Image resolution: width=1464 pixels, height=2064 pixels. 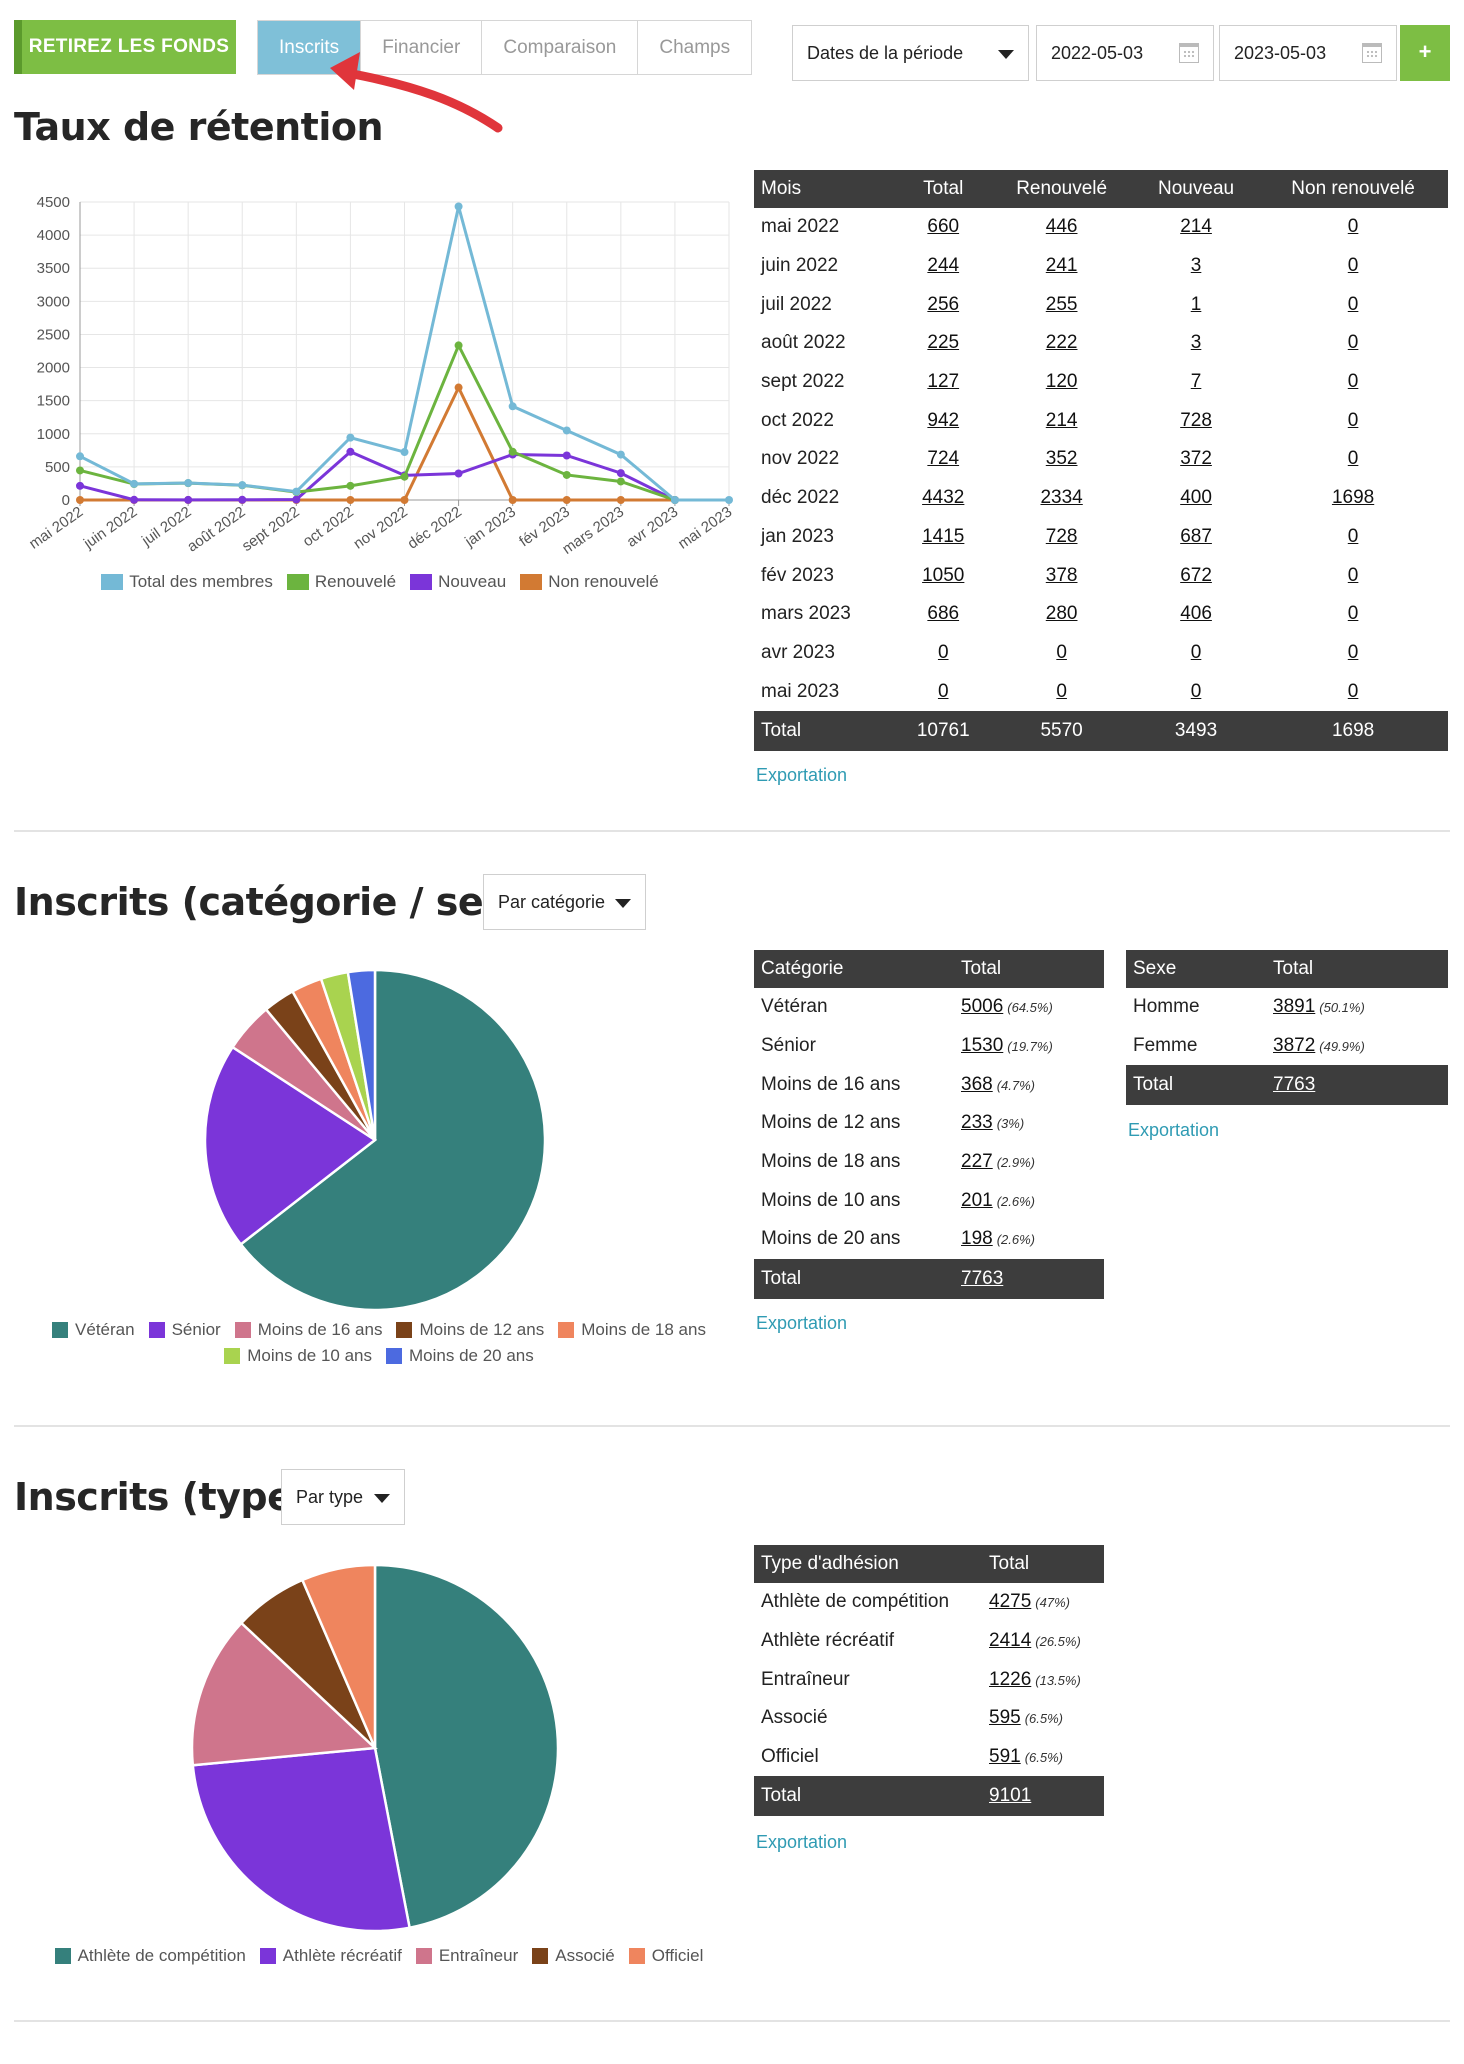 I want to click on value-link: 5006, so click(x=982, y=1007).